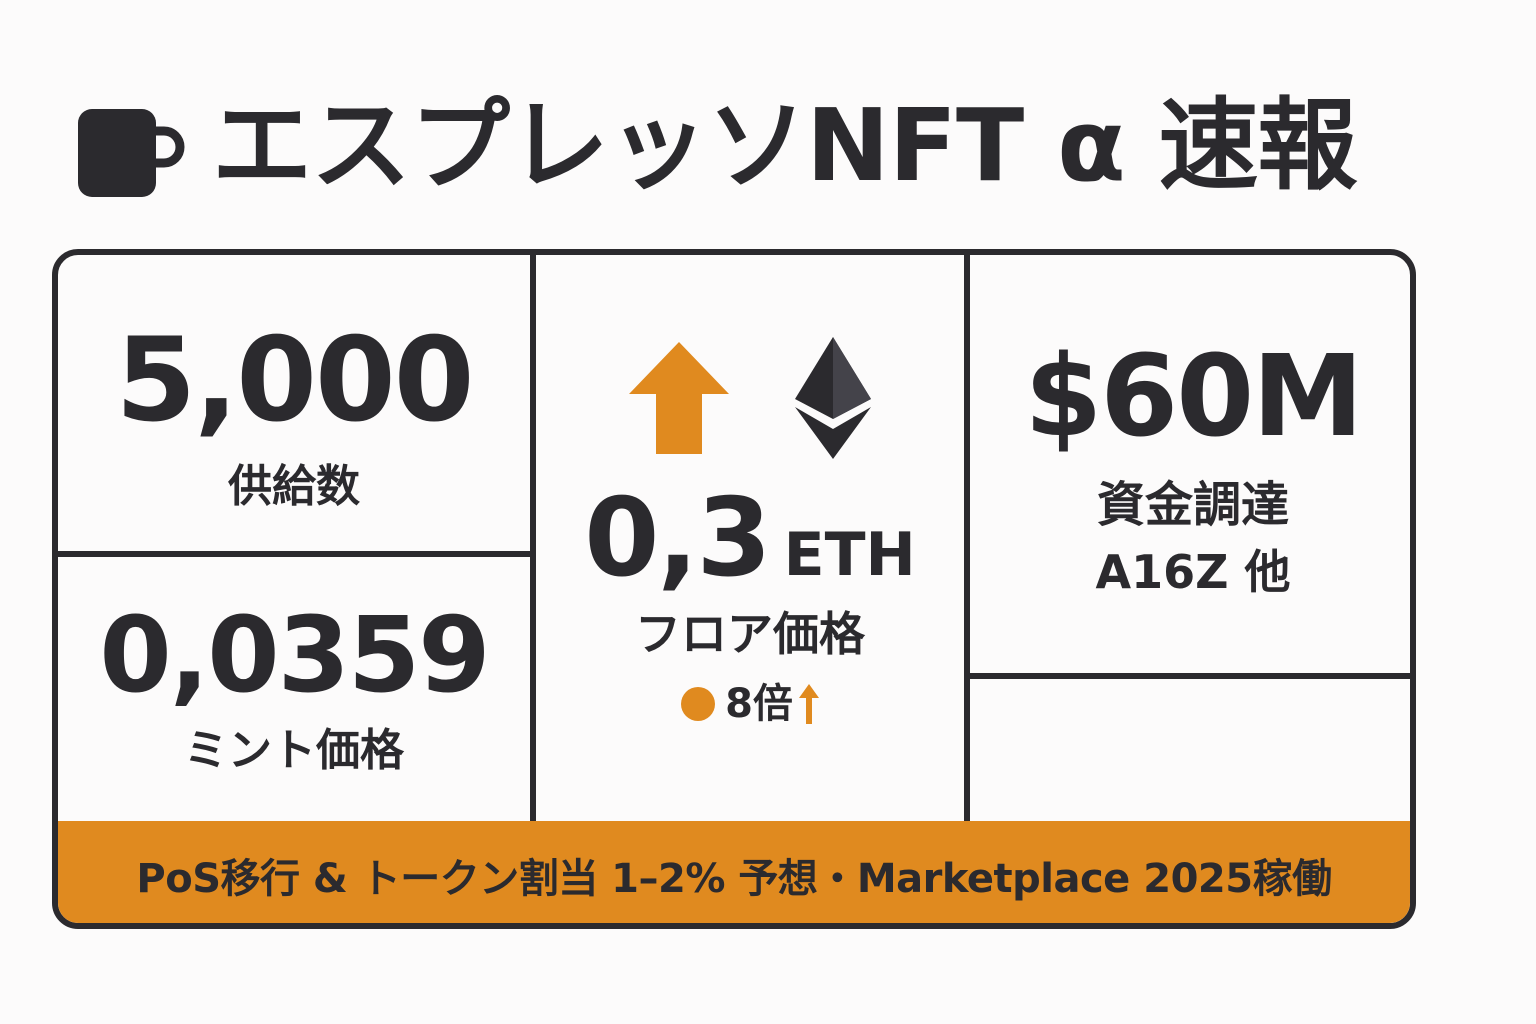  I want to click on floor-price-label: フロア価格, so click(750, 634).